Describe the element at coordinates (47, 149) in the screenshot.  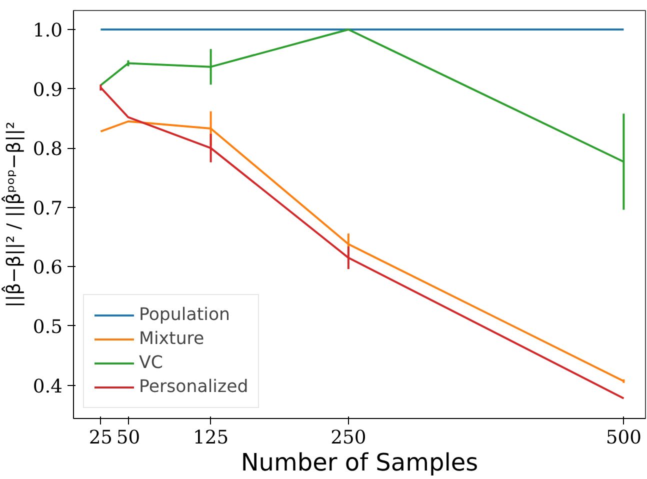
I see `y-tick-label: 0.8` at that location.